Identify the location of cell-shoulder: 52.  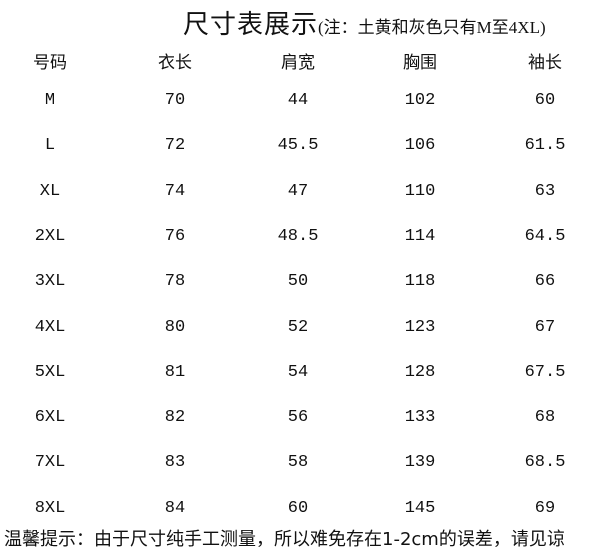
(298, 327).